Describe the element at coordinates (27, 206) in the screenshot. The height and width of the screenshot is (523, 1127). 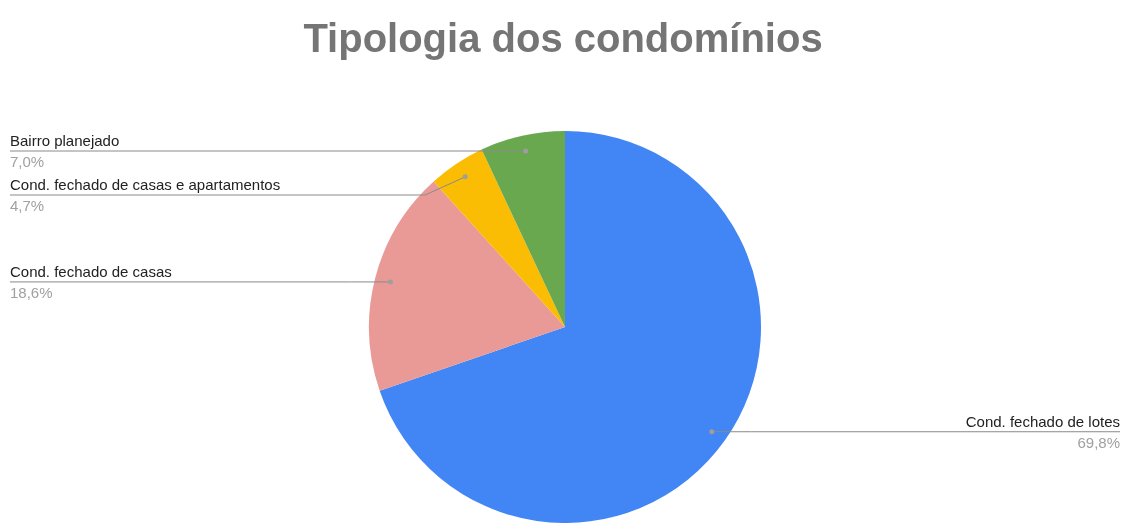
I see `data-label: 4,7%` at that location.